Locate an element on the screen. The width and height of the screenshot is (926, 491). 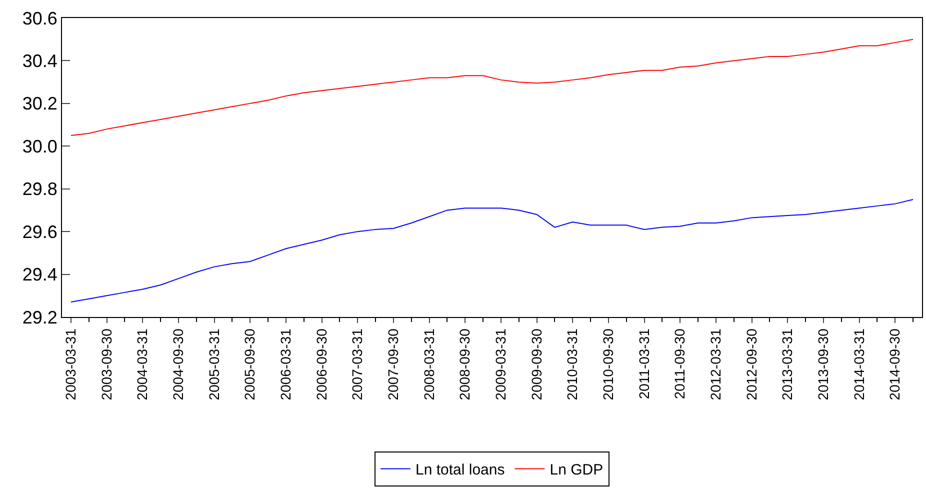
y-tick-label: 29.2 is located at coordinates (40, 317).